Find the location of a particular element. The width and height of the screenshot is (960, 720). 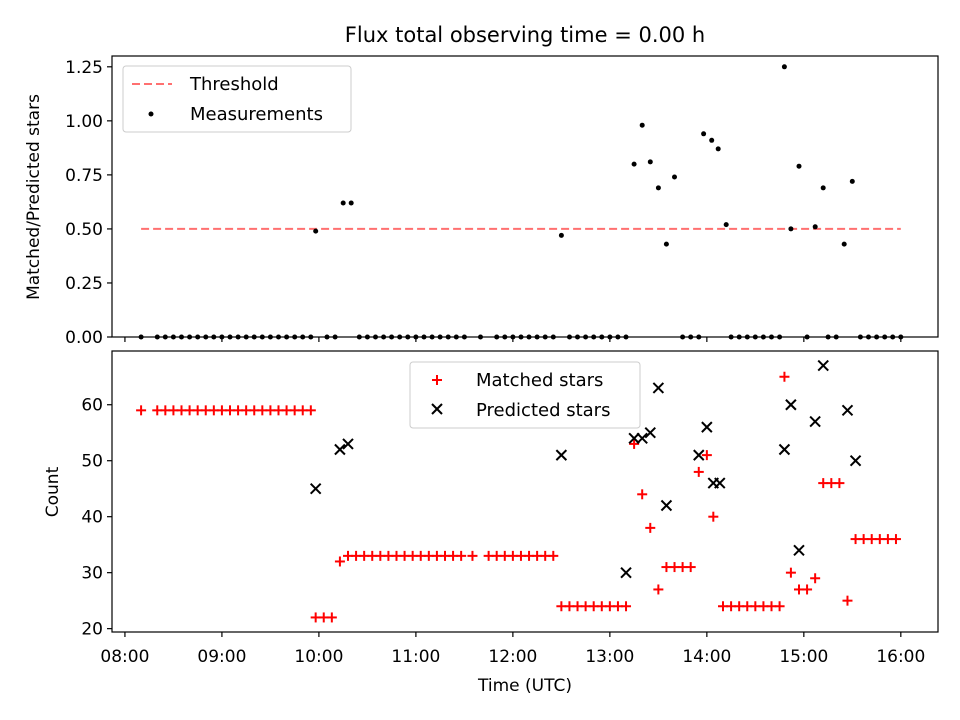

legend-measurements-label: Measurements is located at coordinates (256, 114).